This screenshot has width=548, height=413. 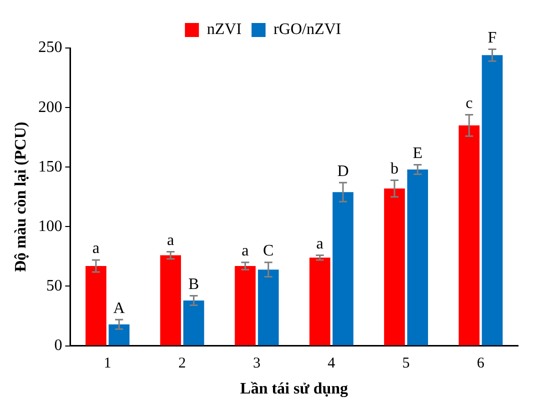 What do you see at coordinates (108, 364) in the screenshot?
I see `x-tick-label: 1` at bounding box center [108, 364].